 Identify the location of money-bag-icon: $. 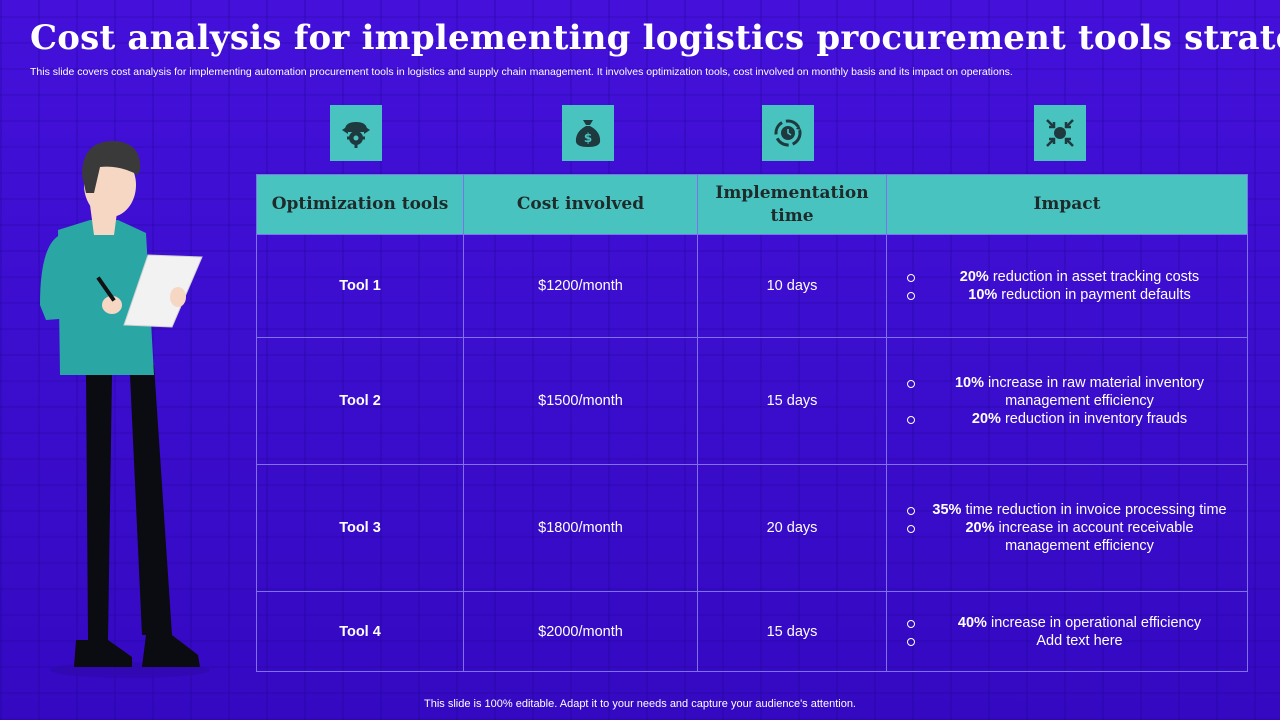
(588, 133).